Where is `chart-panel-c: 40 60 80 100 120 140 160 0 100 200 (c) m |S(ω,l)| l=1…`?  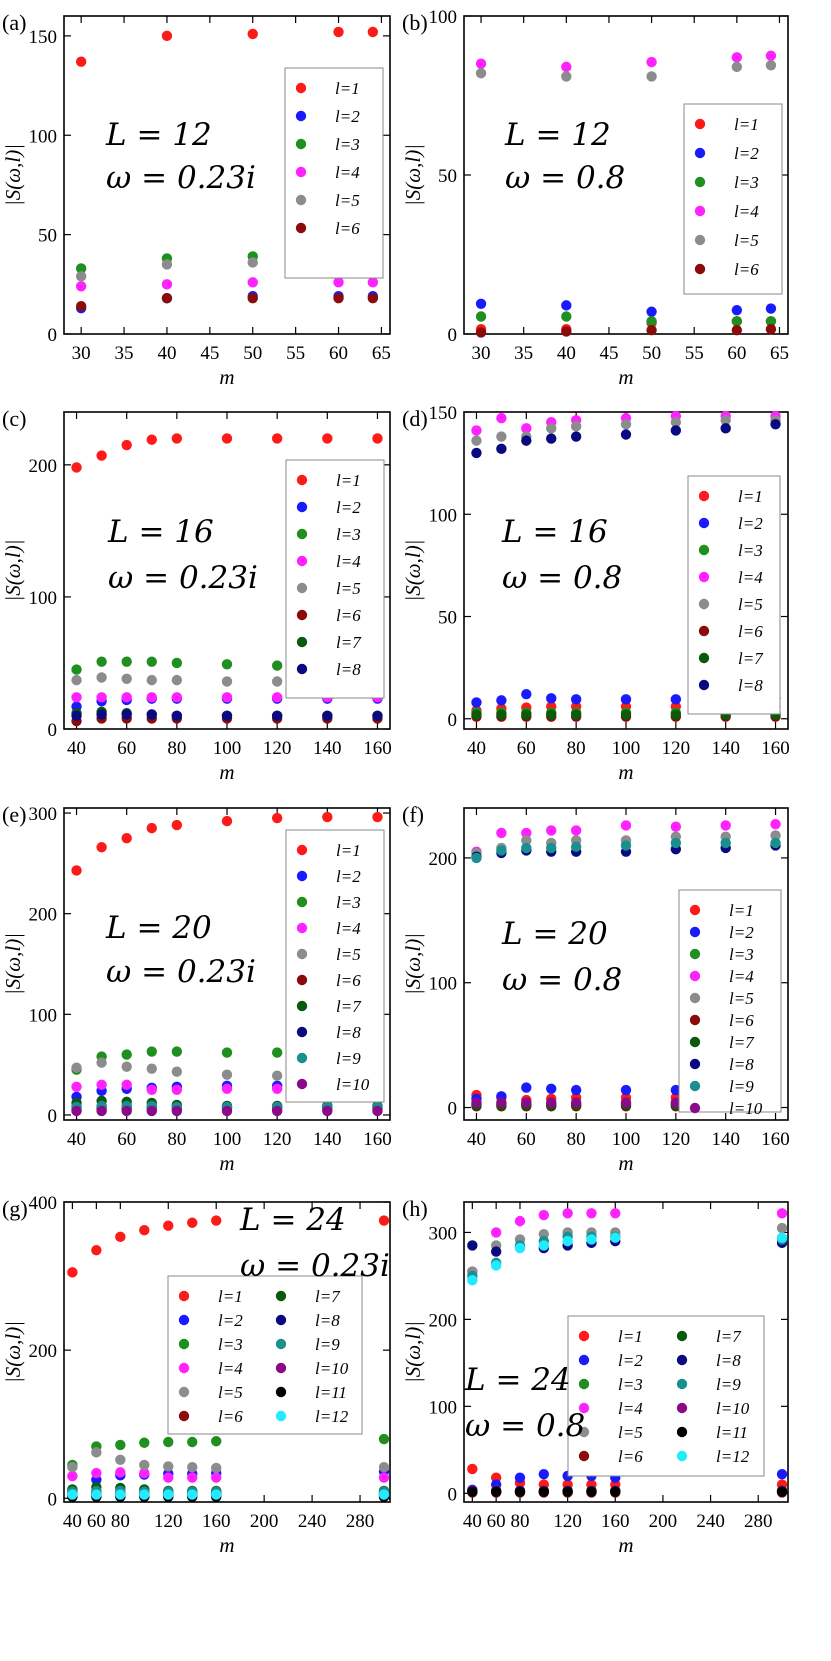
chart-panel-c: 40 60 80 100 120 140 160 0 100 200 (c) m |S(ω,l)| l=1… is located at coordinates (196, 595).